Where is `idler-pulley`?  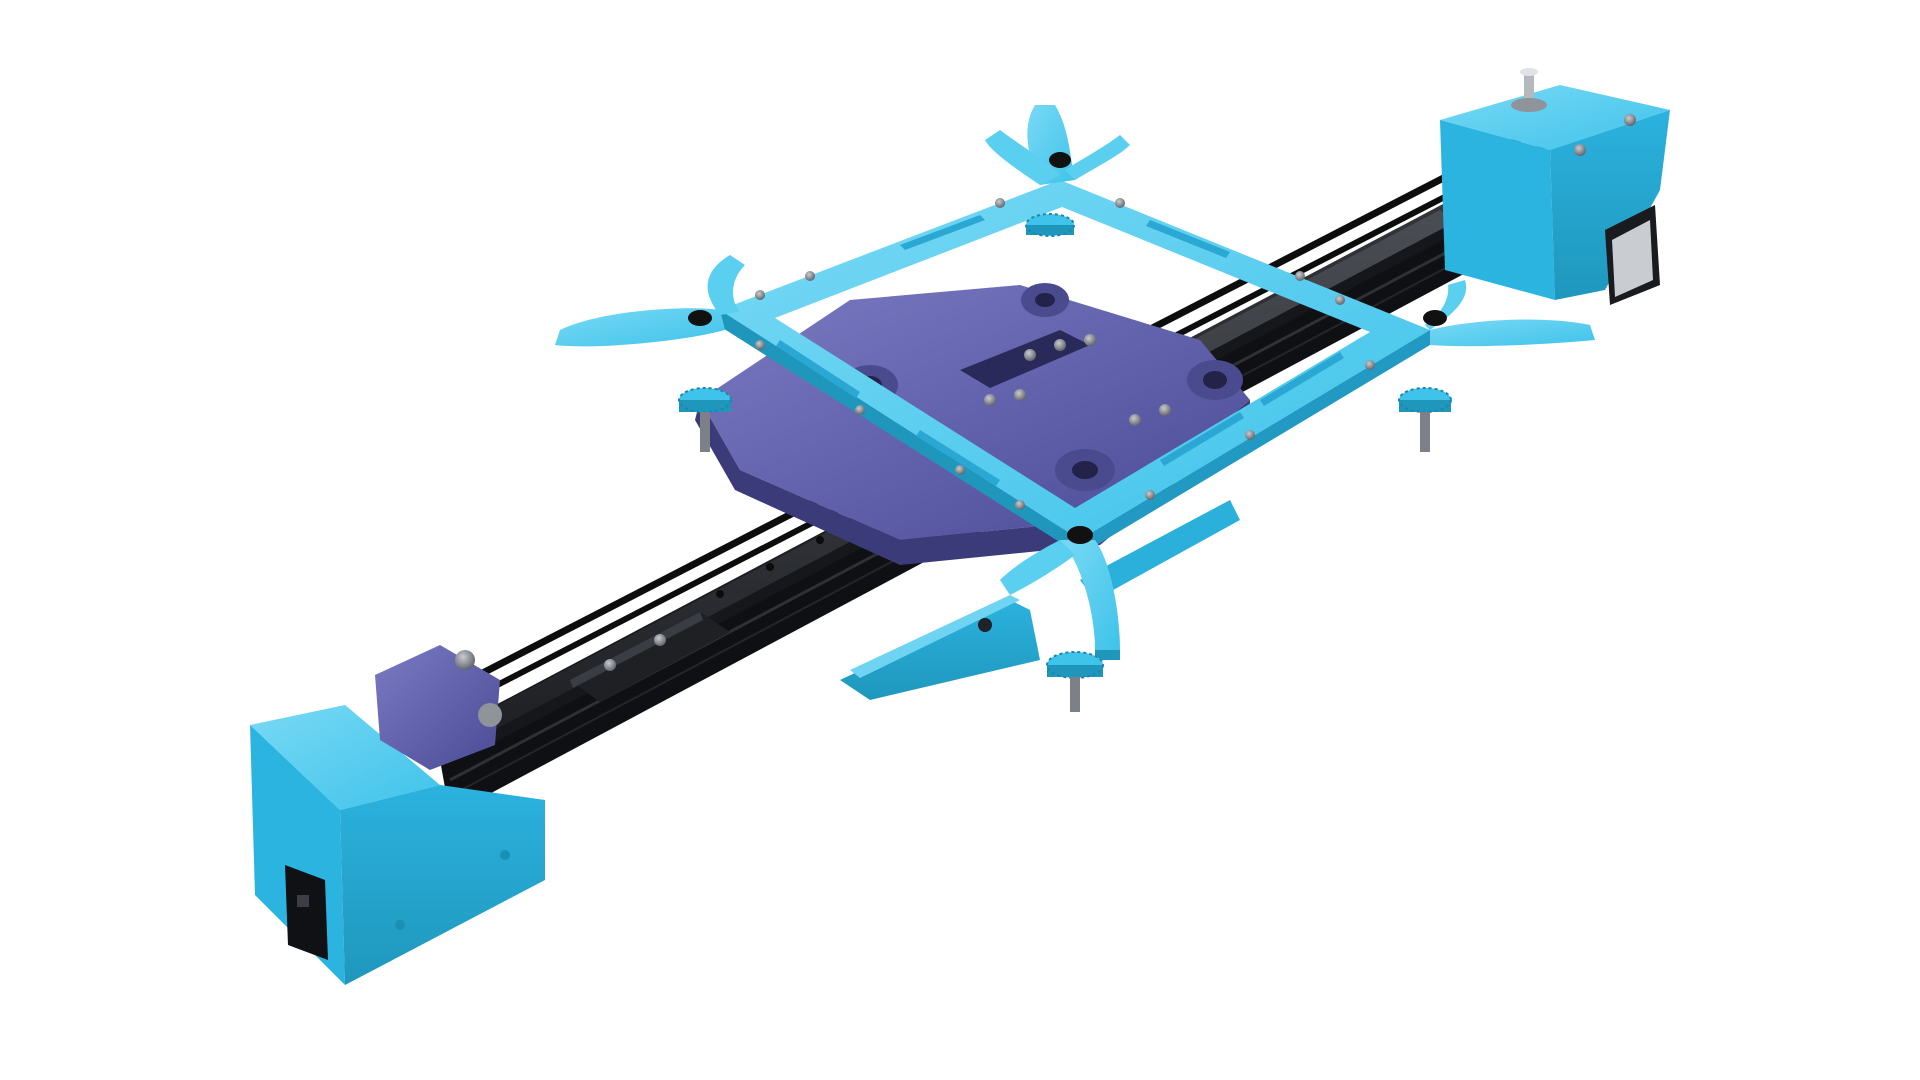
idler-pulley is located at coordinates (490, 715).